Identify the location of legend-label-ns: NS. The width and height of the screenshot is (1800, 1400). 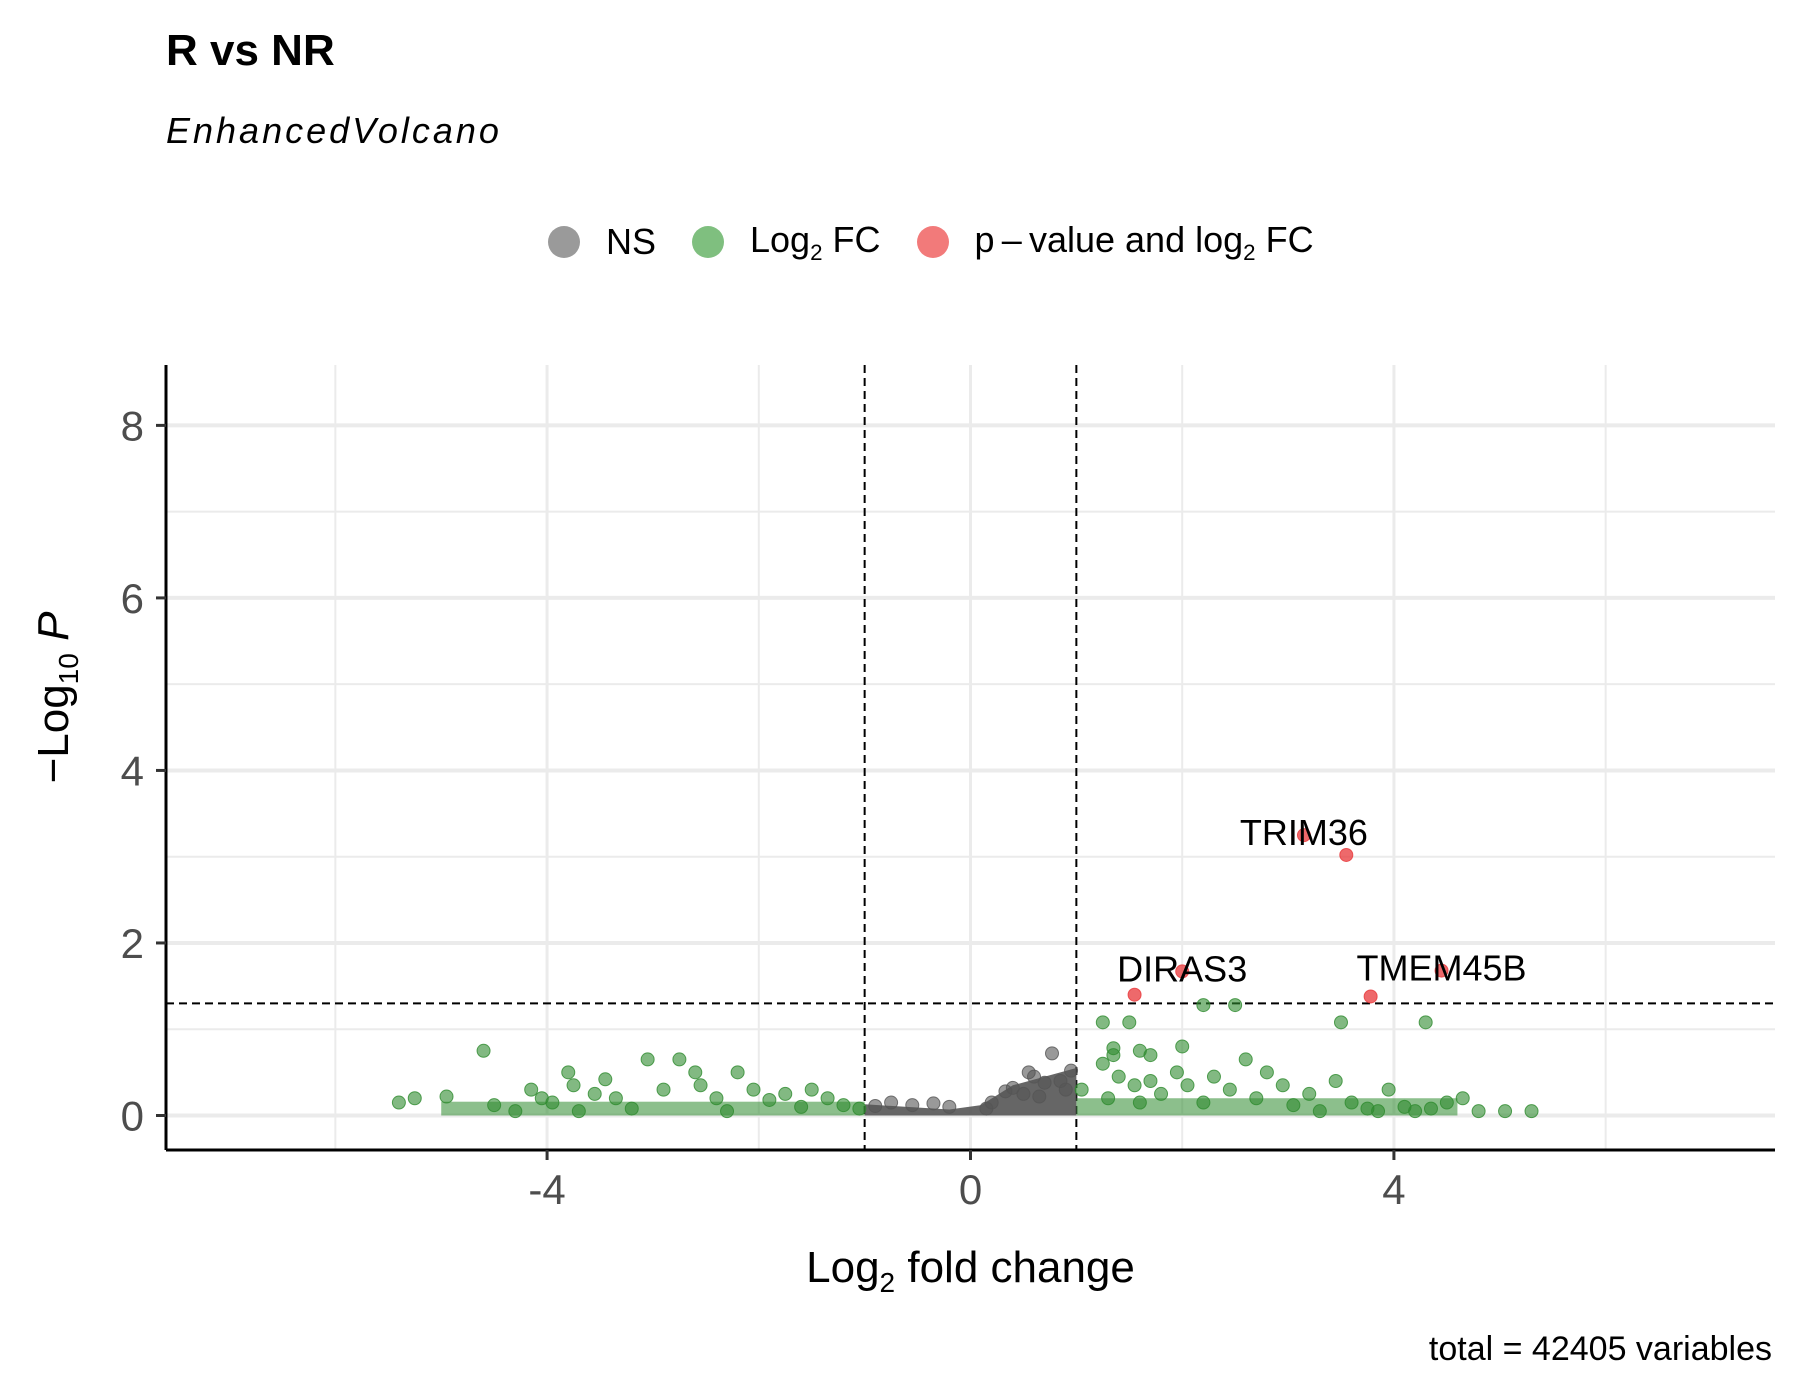
(631, 241).